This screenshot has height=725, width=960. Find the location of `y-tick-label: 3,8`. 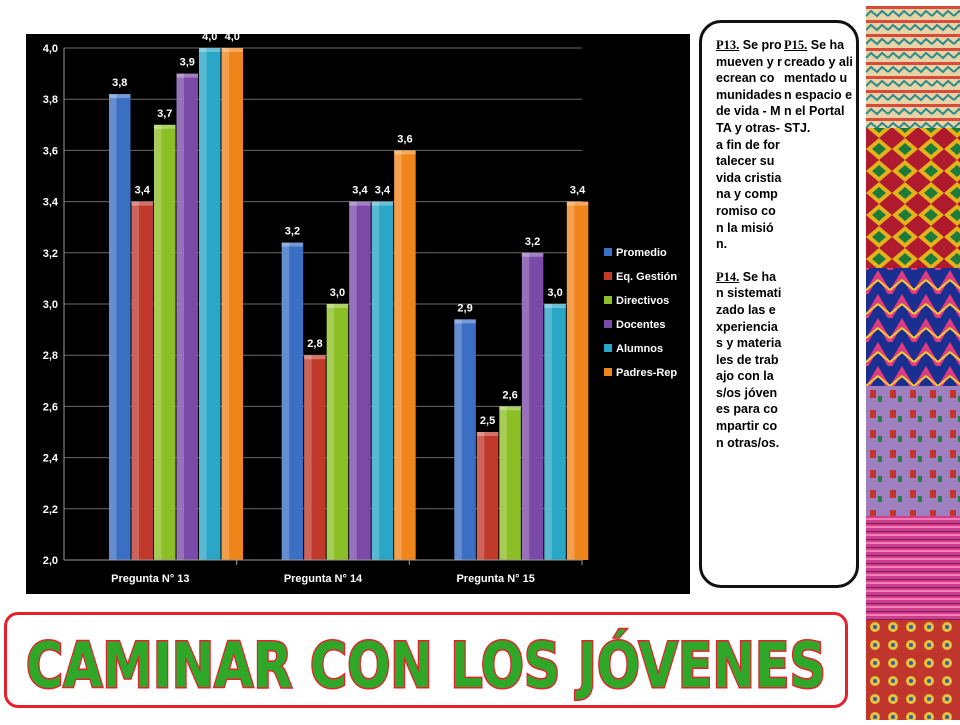

y-tick-label: 3,8 is located at coordinates (50, 100).